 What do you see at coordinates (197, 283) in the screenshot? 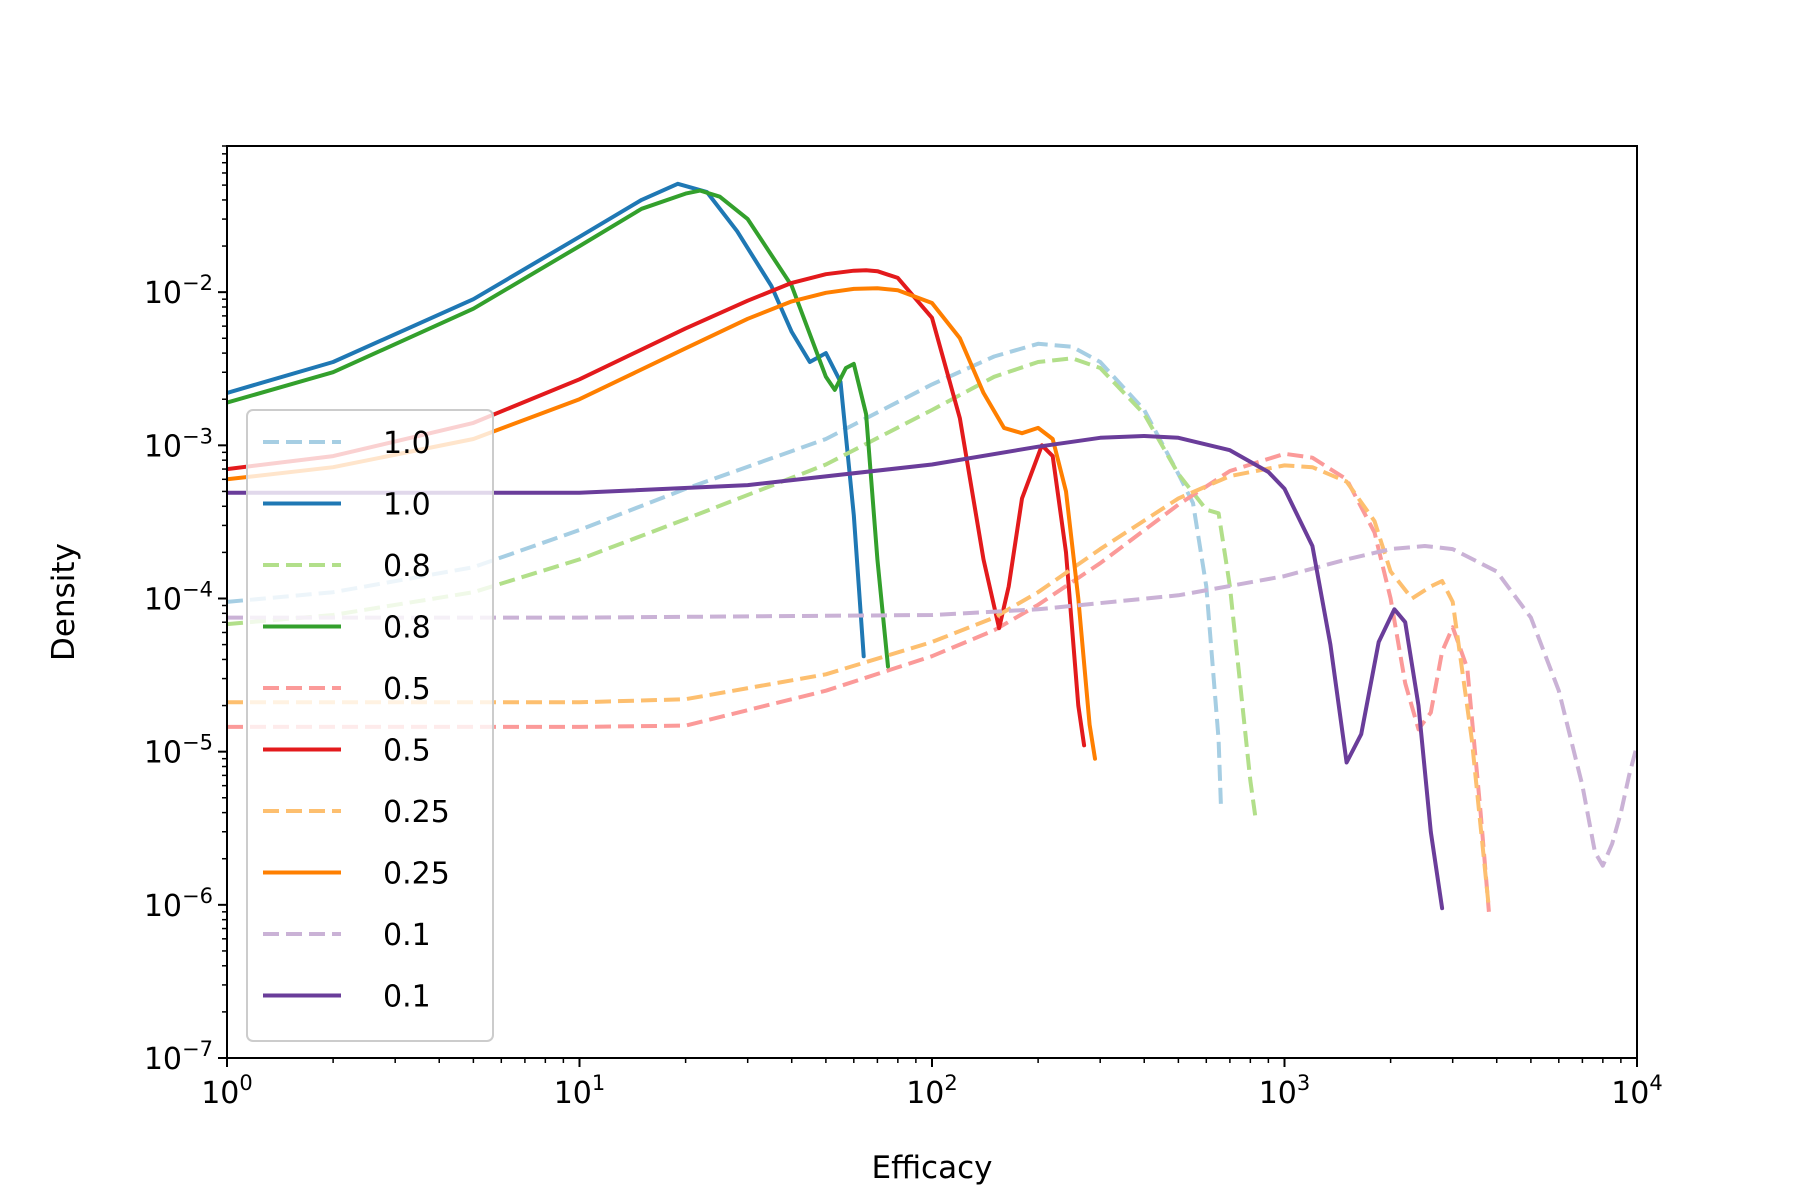
I see `y-tick-exponent: −2` at bounding box center [197, 283].